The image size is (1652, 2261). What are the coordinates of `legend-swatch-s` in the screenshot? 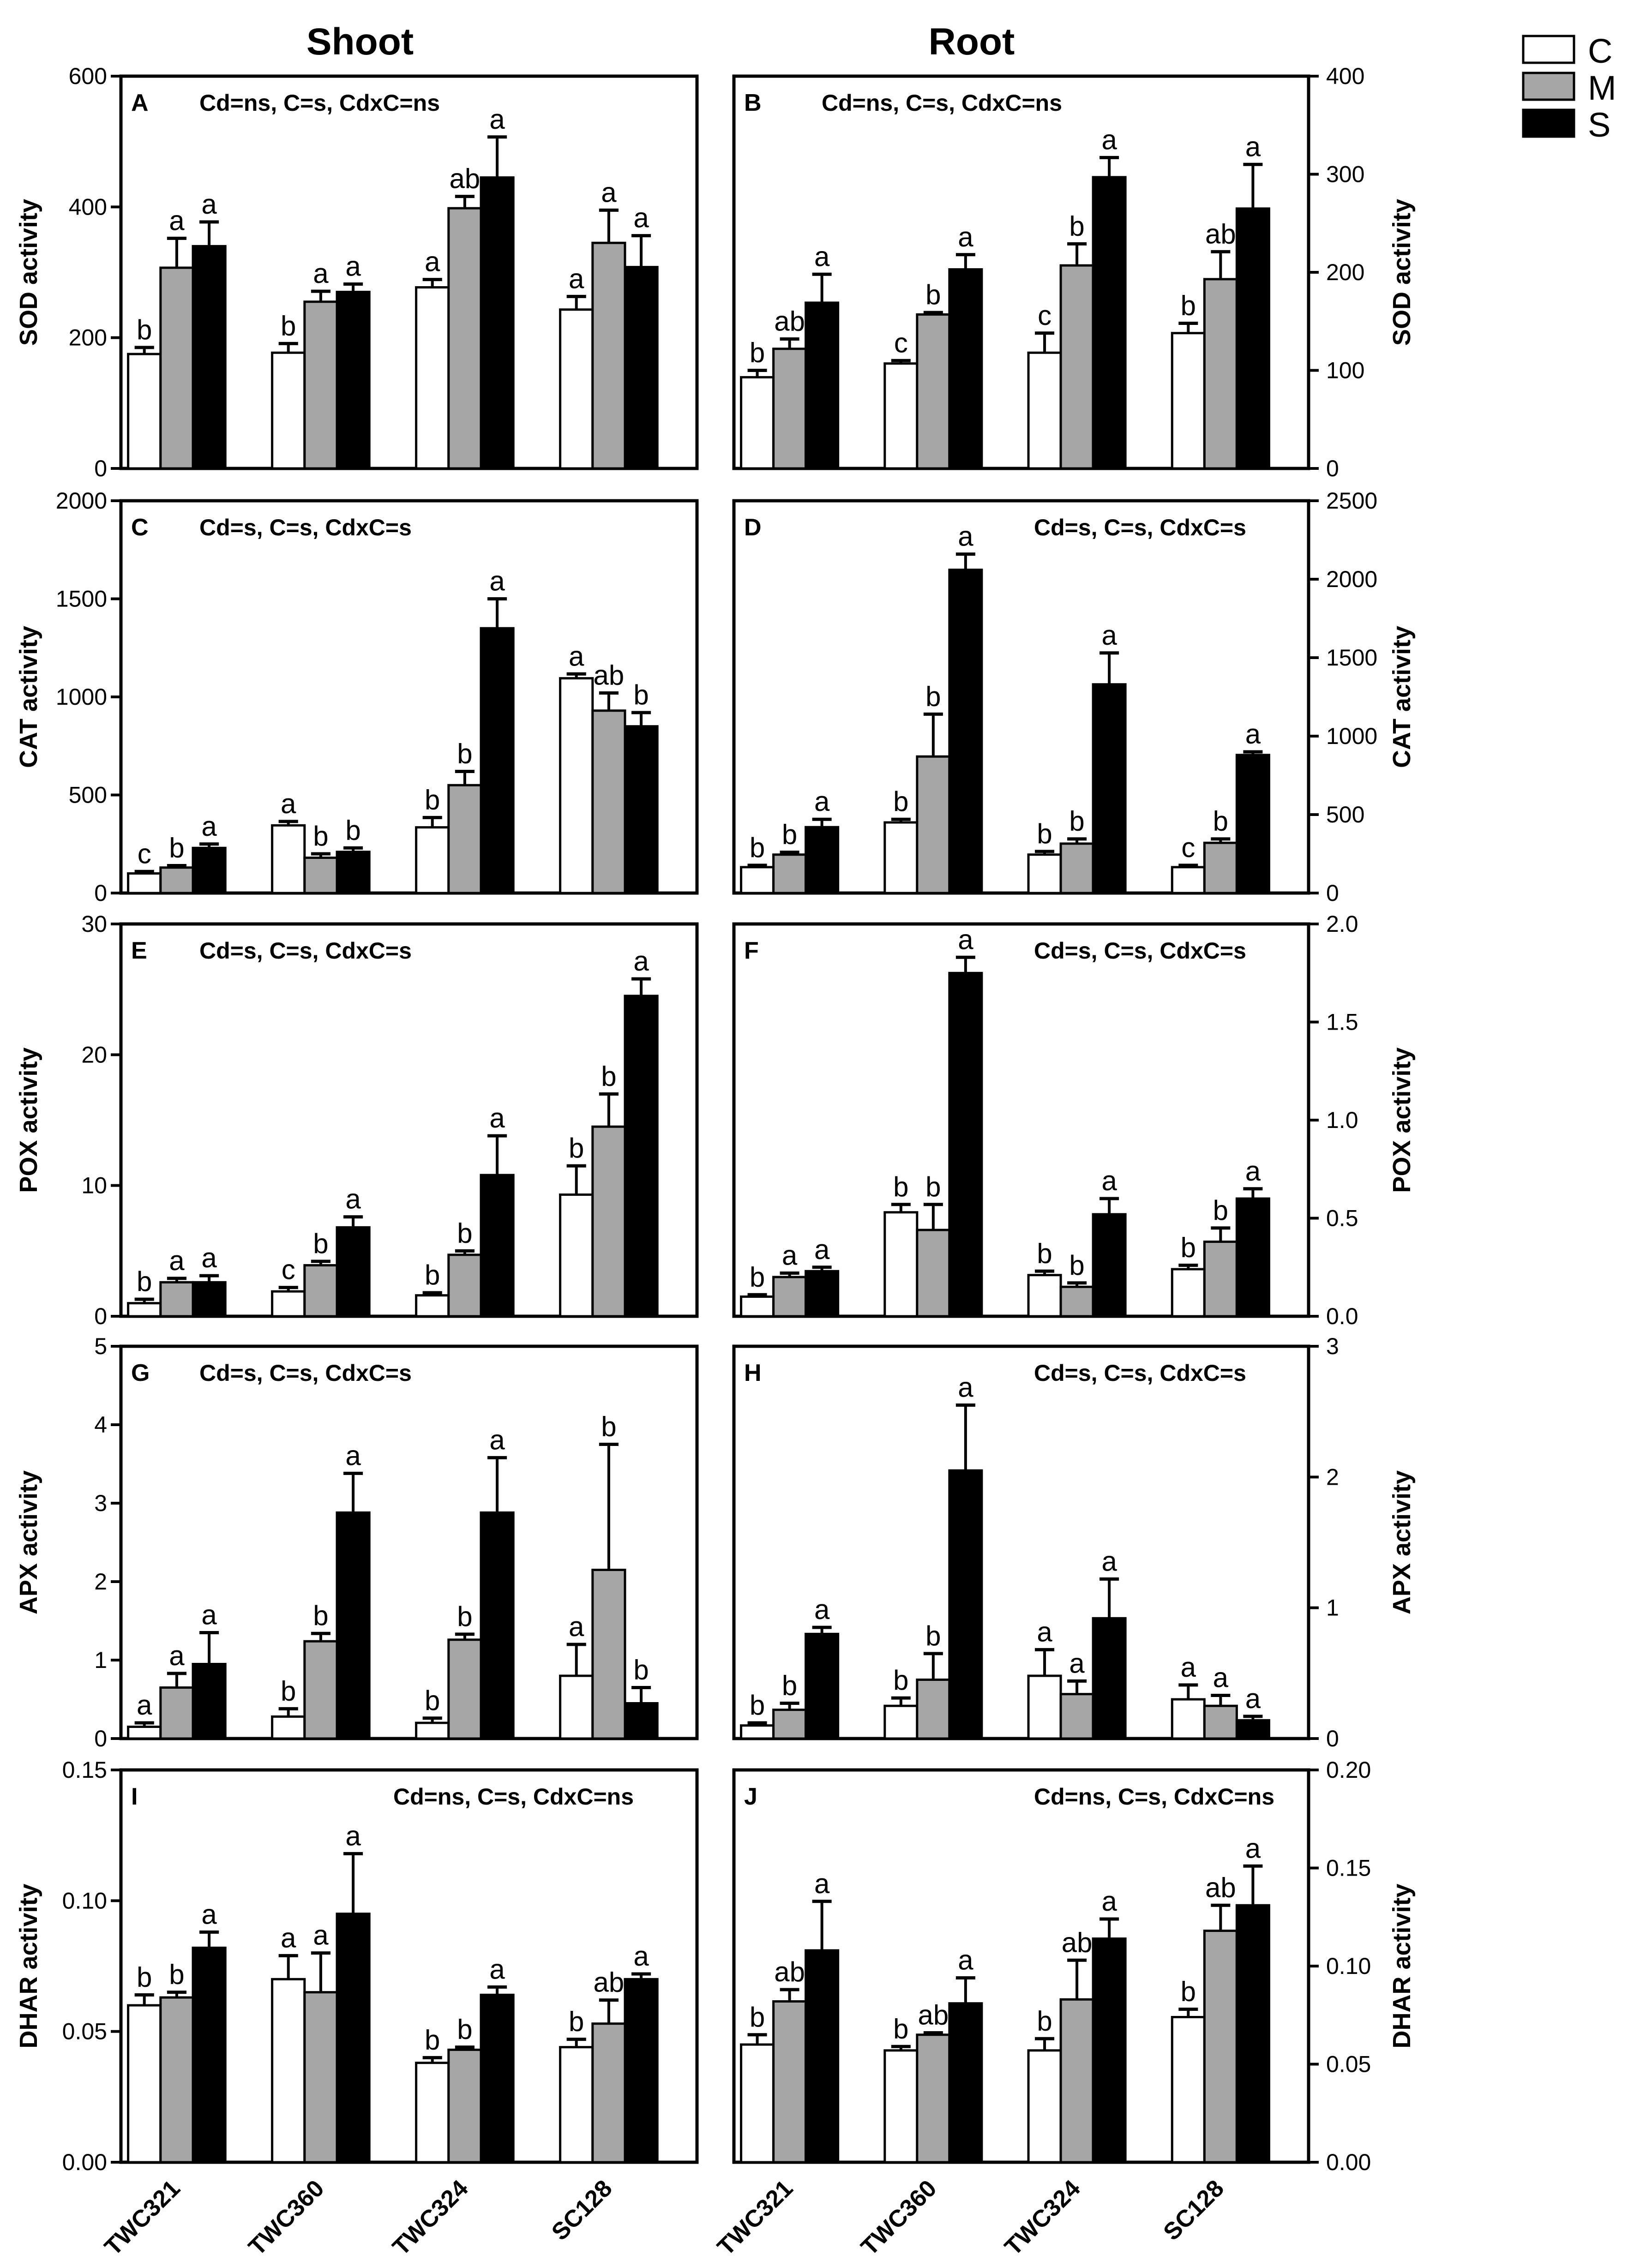 It's located at (1548, 123).